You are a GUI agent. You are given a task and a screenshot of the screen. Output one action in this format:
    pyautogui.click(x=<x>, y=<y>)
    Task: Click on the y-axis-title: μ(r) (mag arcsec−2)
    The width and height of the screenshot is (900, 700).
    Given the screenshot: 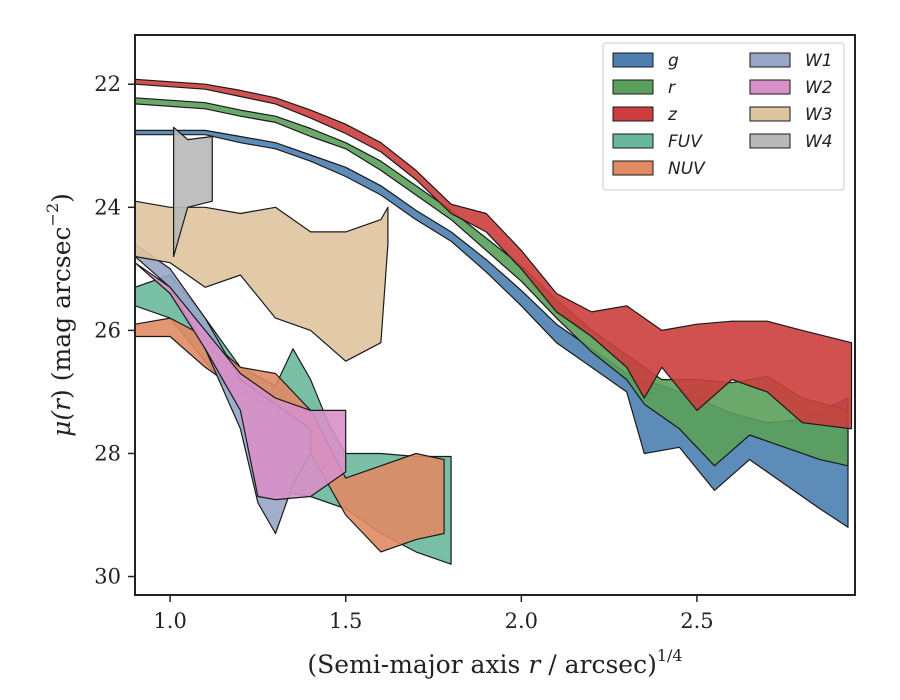 What is the action you would take?
    pyautogui.click(x=59, y=315)
    